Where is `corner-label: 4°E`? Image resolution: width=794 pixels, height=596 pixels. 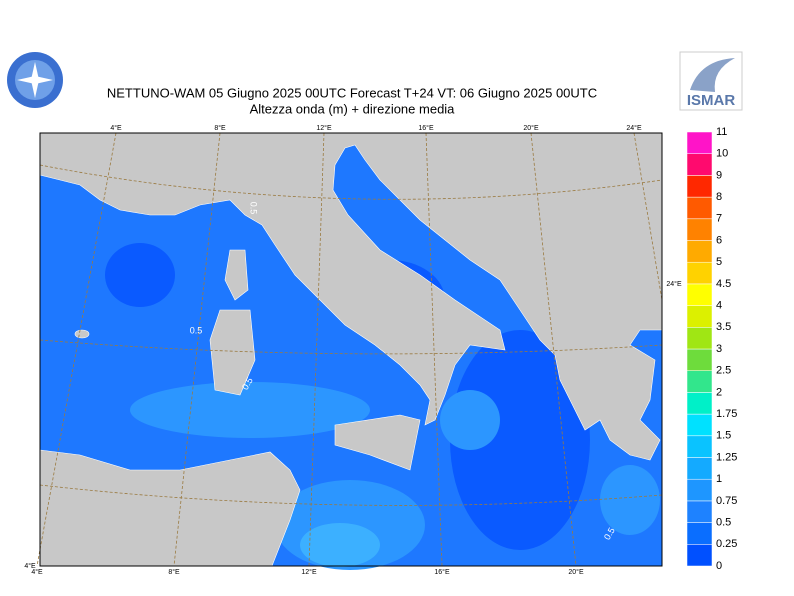
corner-label: 4°E is located at coordinates (30, 566).